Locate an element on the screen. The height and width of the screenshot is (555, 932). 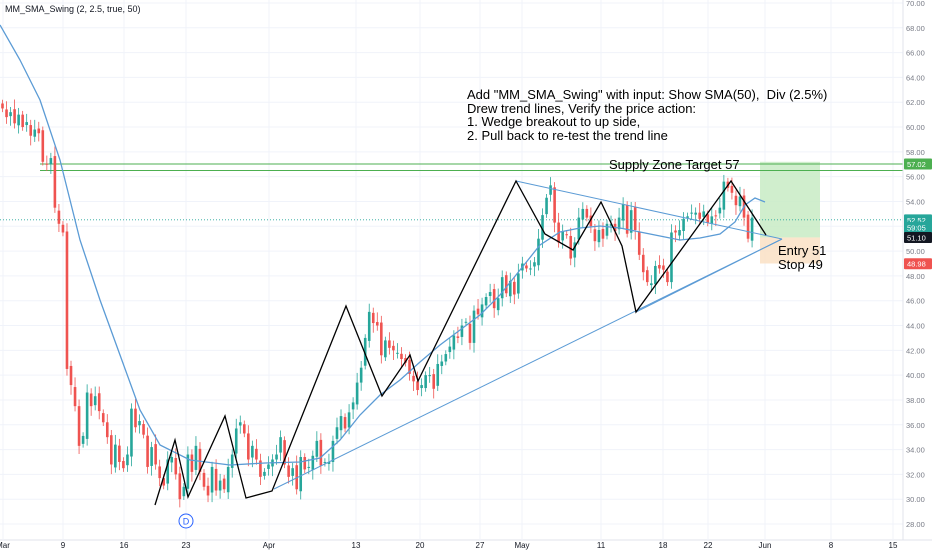
price-tick-label: 48.00 is located at coordinates (915, 276).